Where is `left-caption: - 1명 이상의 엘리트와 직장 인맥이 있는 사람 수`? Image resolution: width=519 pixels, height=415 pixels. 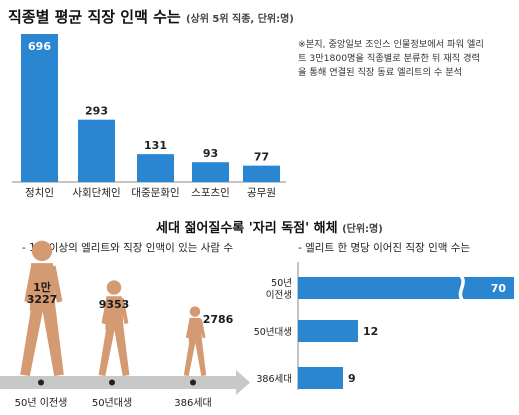
left-caption: - 1명 이상의 엘리트와 직장 인맥이 있는 사람 수 is located at coordinates (128, 248).